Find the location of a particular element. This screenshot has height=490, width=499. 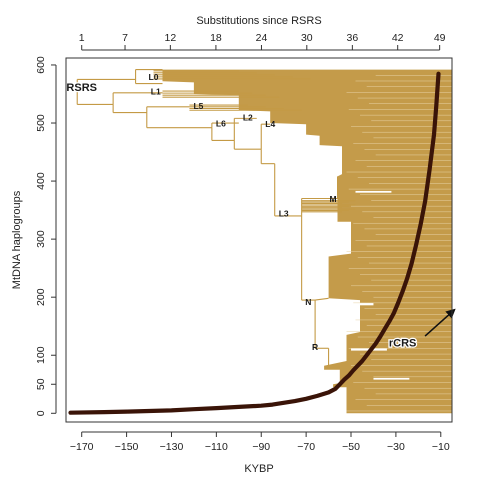

top-tick-label: 12 is located at coordinates (171, 38).